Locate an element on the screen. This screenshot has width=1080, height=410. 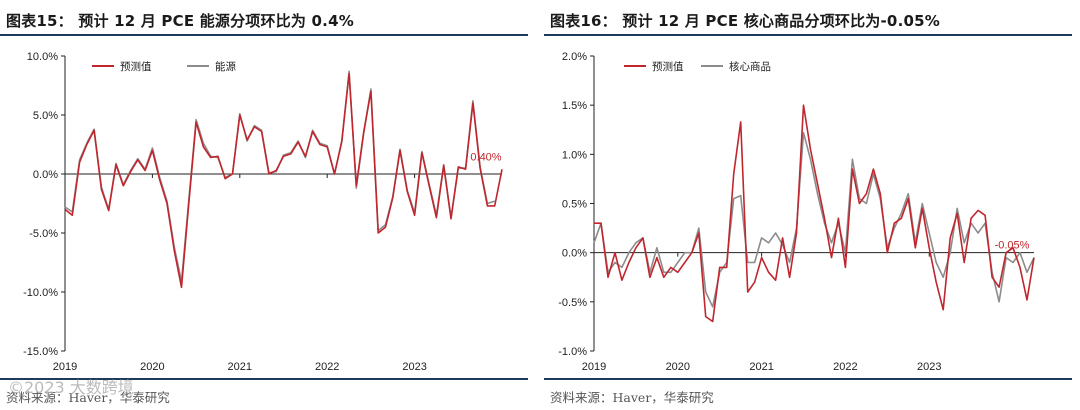
y-tick-label: 1.0% is located at coordinates (574, 155).